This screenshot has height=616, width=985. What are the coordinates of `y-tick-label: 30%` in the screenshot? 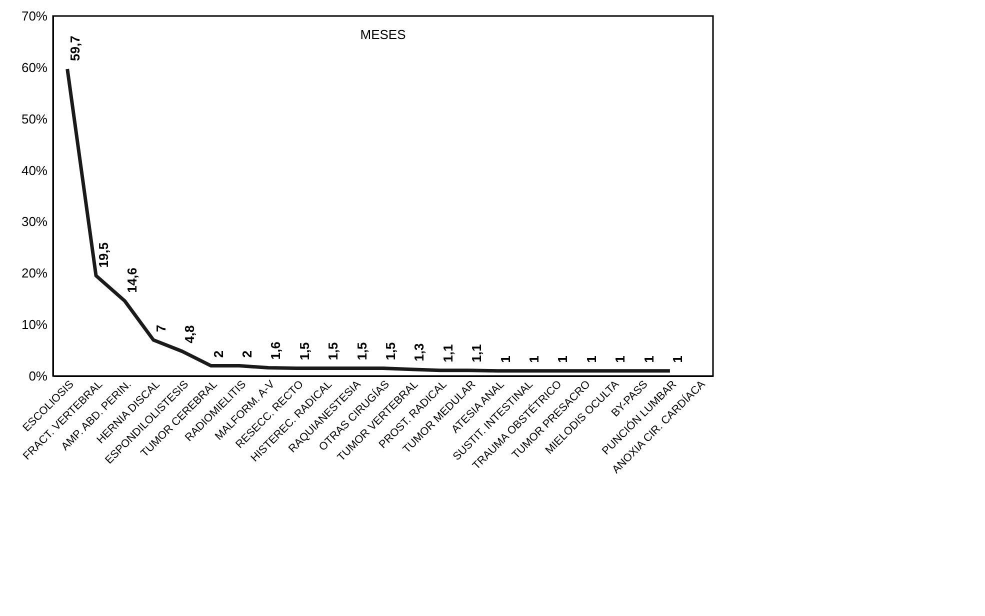 It's located at (34, 222).